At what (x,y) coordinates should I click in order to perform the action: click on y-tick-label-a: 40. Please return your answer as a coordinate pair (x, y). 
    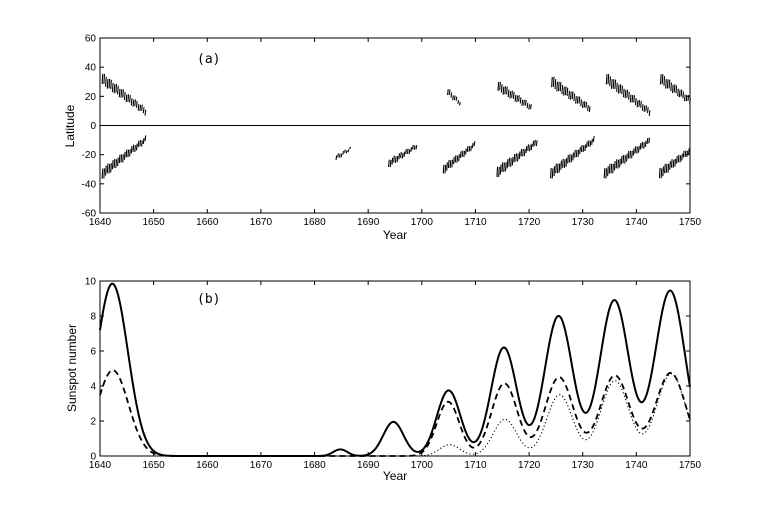
    Looking at the image, I should click on (91, 68).